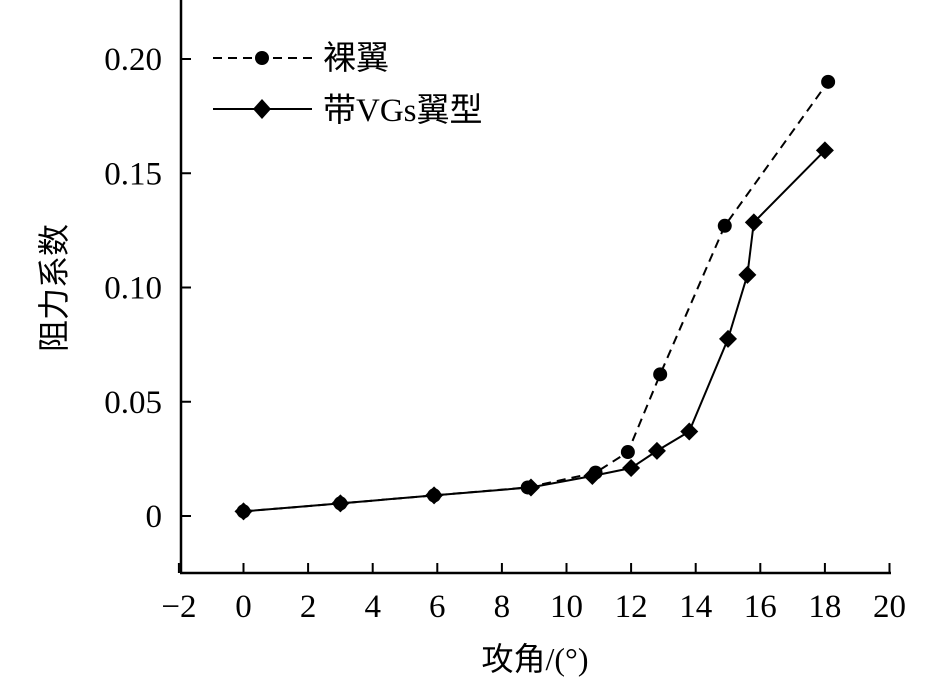  I want to click on x-tick-label: 0, so click(243, 607).